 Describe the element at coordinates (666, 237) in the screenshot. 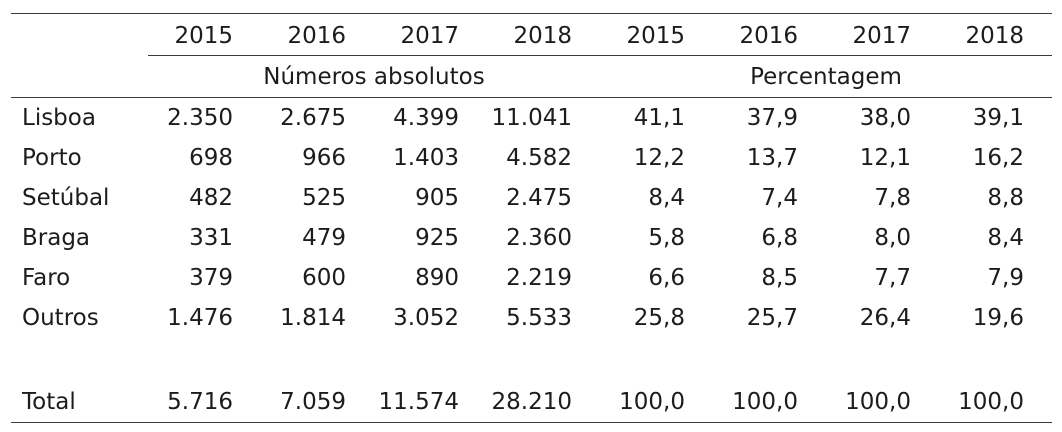

I see `cell-value: 5,8` at that location.